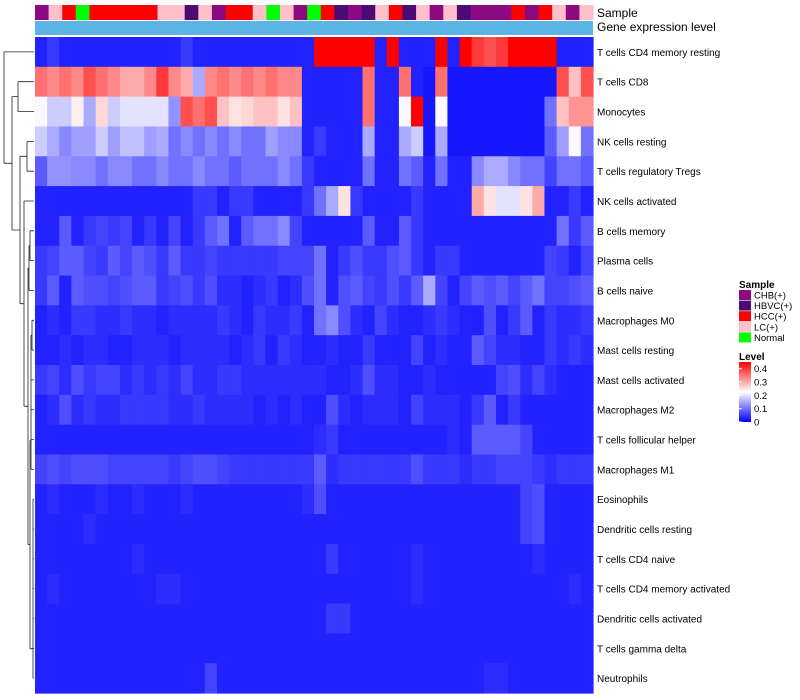 The width and height of the screenshot is (800, 700). What do you see at coordinates (760, 383) in the screenshot?
I see `colorbar-tick-label: 0.3` at bounding box center [760, 383].